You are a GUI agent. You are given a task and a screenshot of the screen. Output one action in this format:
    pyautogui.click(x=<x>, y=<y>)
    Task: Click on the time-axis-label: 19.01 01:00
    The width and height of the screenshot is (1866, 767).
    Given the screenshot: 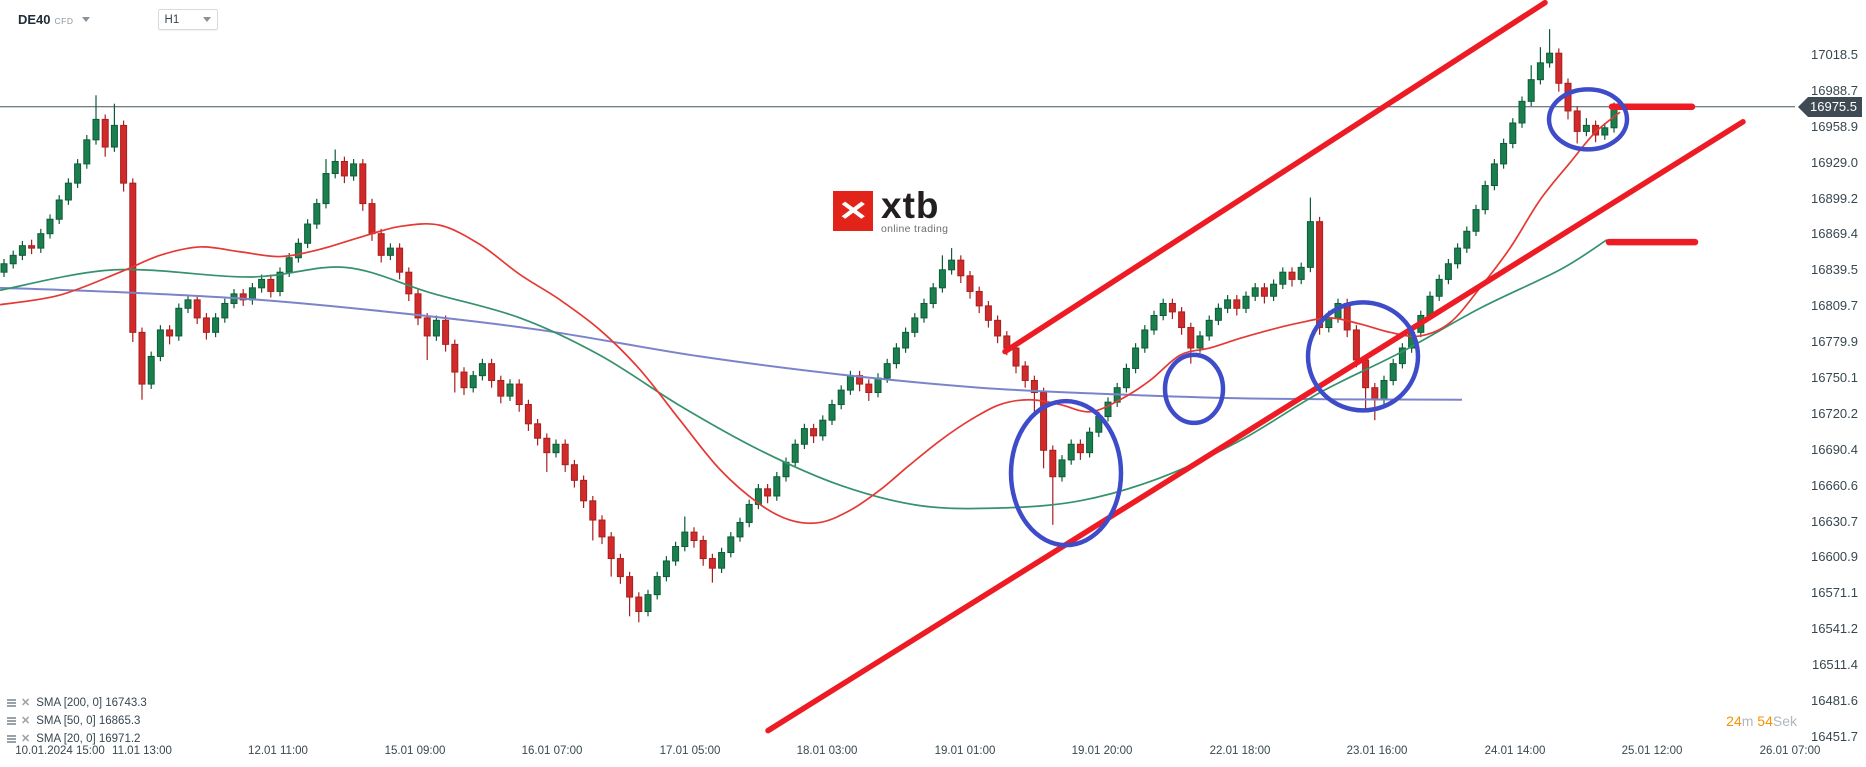 What is the action you would take?
    pyautogui.click(x=965, y=751)
    